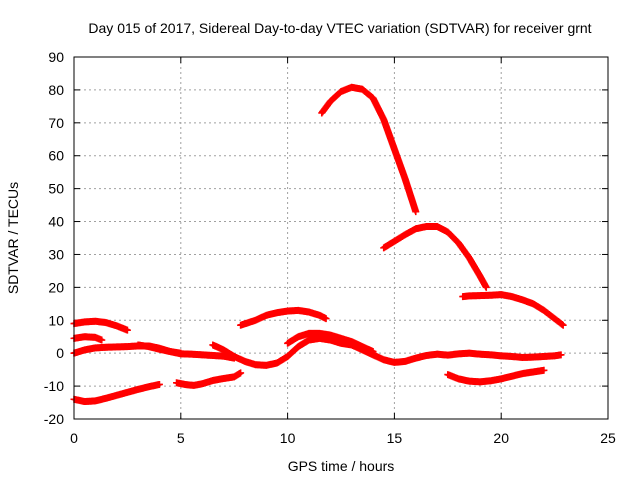 The width and height of the screenshot is (640, 480). What do you see at coordinates (56, 287) in the screenshot?
I see `y-tick-label: 20` at bounding box center [56, 287].